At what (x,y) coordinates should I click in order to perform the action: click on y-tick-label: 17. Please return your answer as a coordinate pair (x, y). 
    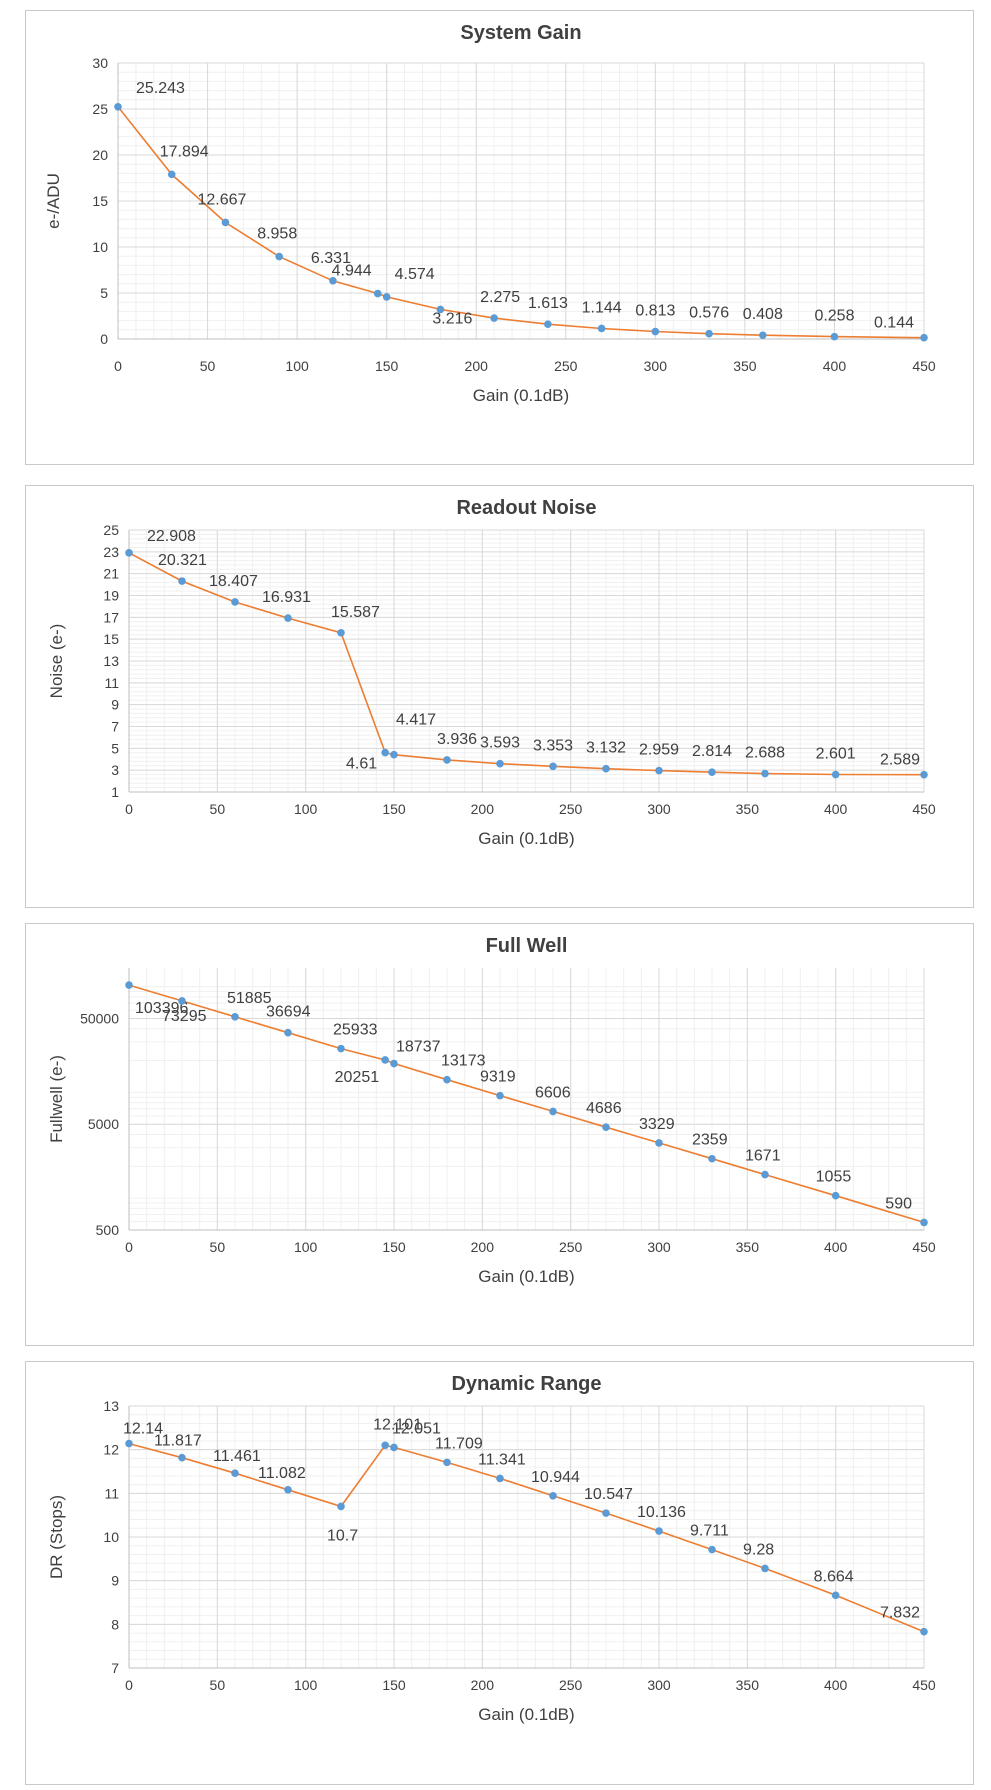
    Looking at the image, I should click on (111, 617).